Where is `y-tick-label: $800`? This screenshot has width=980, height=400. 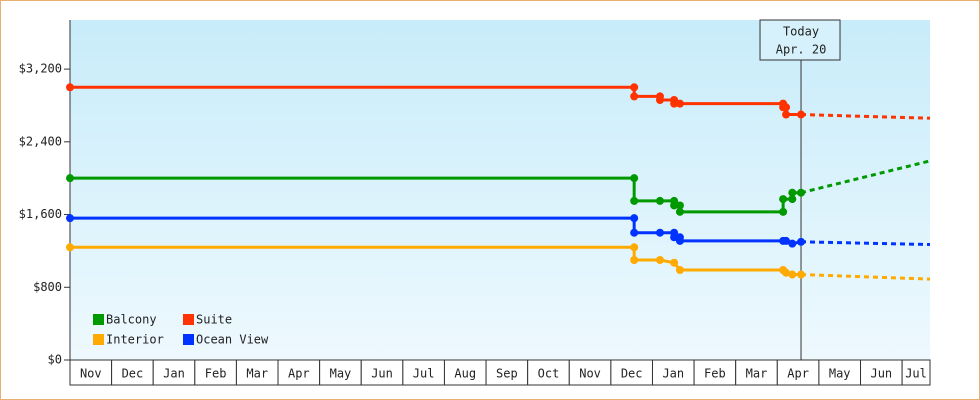
y-tick-label: $800 is located at coordinates (47, 287).